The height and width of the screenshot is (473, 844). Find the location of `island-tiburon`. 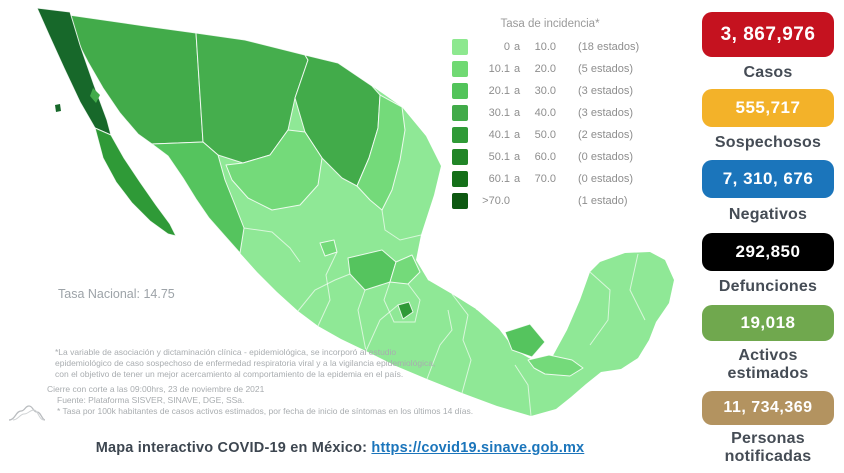

island-tiburon is located at coordinates (95, 95).